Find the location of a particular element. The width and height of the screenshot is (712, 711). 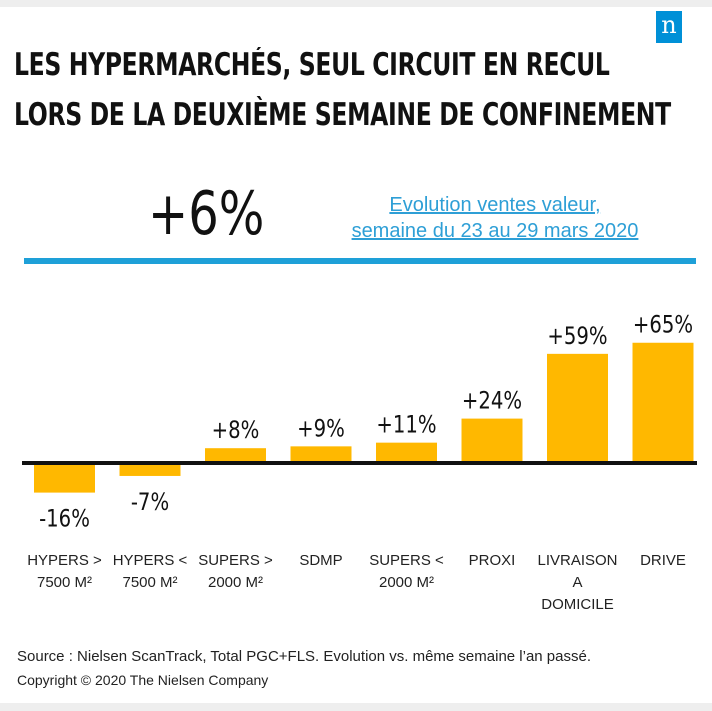

category-label-7: DRIVE is located at coordinates (663, 561).